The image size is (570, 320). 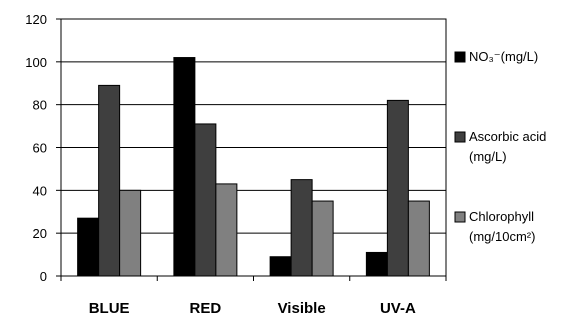 I want to click on x-category-label: BLUE, so click(x=109, y=308).